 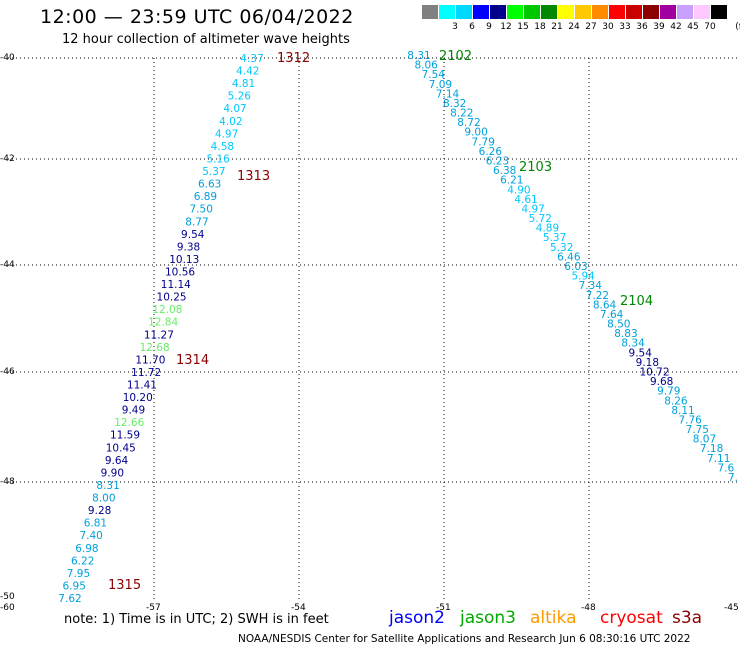 I want to click on swh-value: 6.22, so click(x=82, y=561).